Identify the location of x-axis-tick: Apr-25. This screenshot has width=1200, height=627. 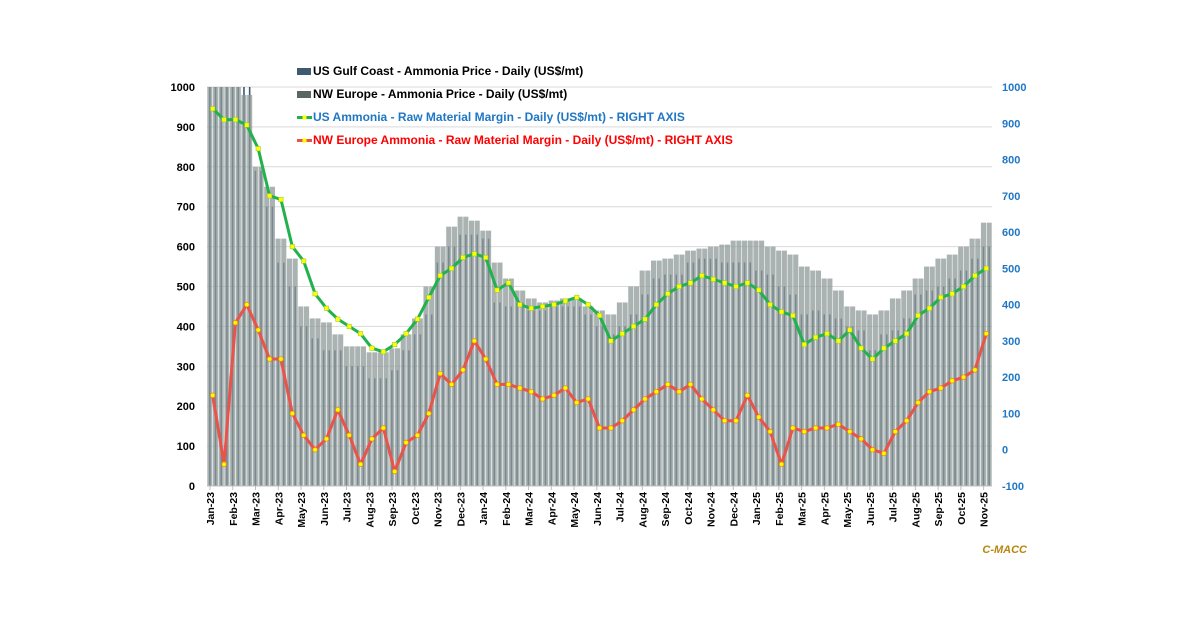
(825, 508).